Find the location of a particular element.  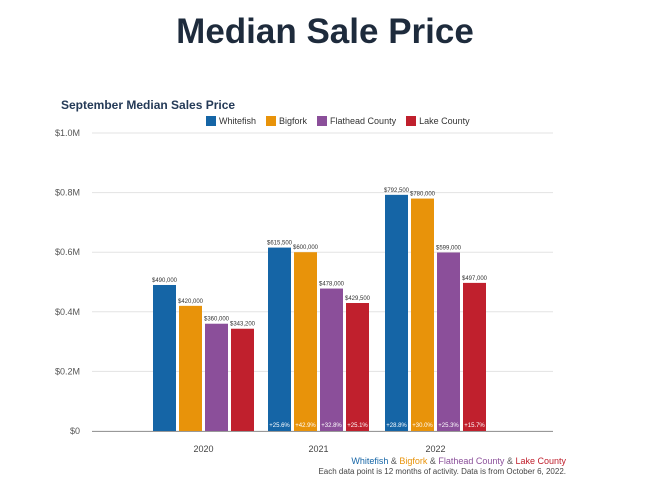

legend-label-lake-county: Lake County is located at coordinates (444, 121).